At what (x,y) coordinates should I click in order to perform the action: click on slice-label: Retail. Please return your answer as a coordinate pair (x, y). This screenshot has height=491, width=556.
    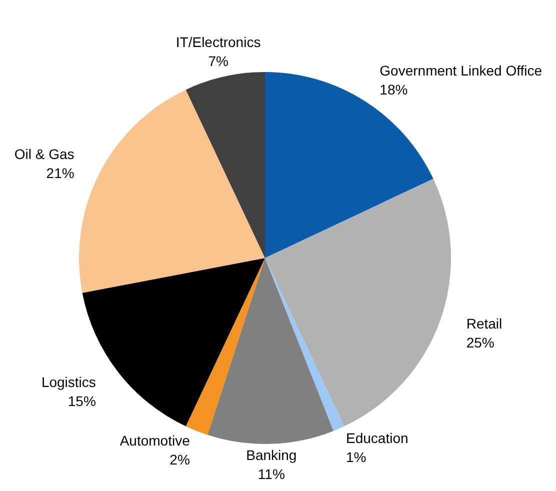
    Looking at the image, I should click on (484, 323).